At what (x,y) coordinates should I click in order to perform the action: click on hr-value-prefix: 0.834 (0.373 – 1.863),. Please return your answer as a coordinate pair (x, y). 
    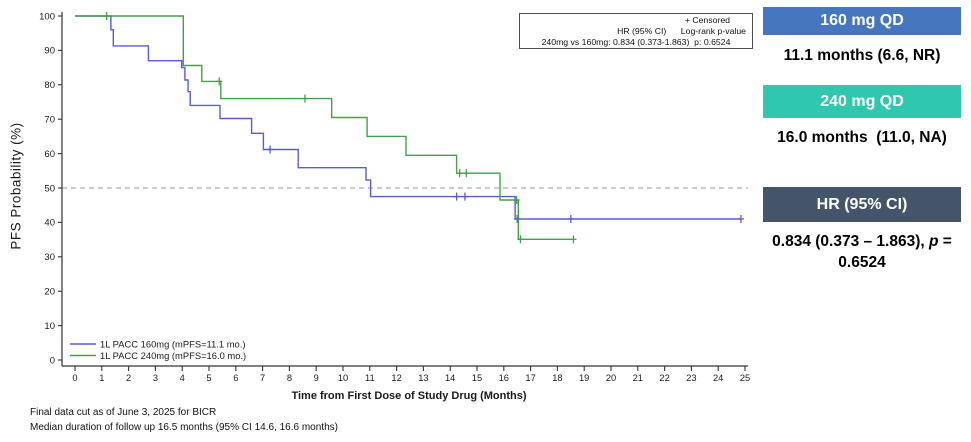
    Looking at the image, I should click on (850, 241).